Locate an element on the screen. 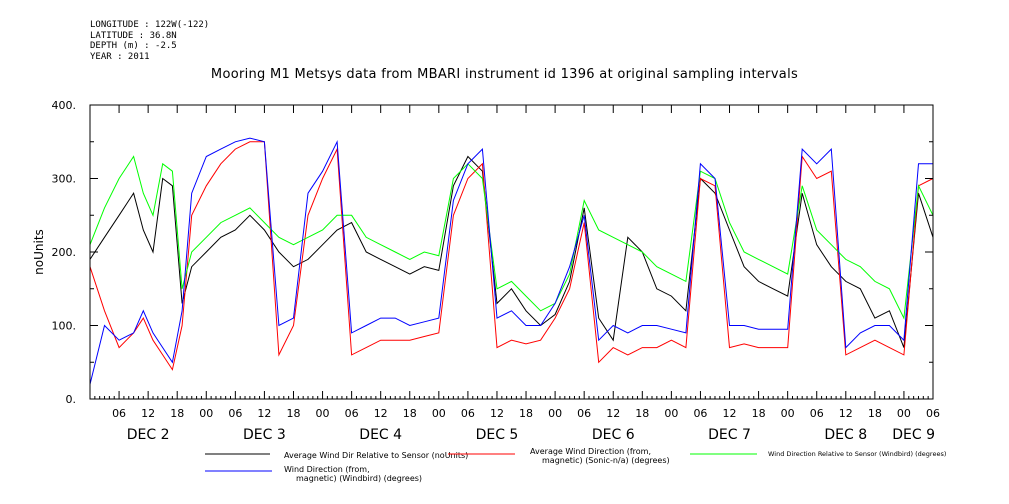  x-day-label: DEC 6 is located at coordinates (613, 435).